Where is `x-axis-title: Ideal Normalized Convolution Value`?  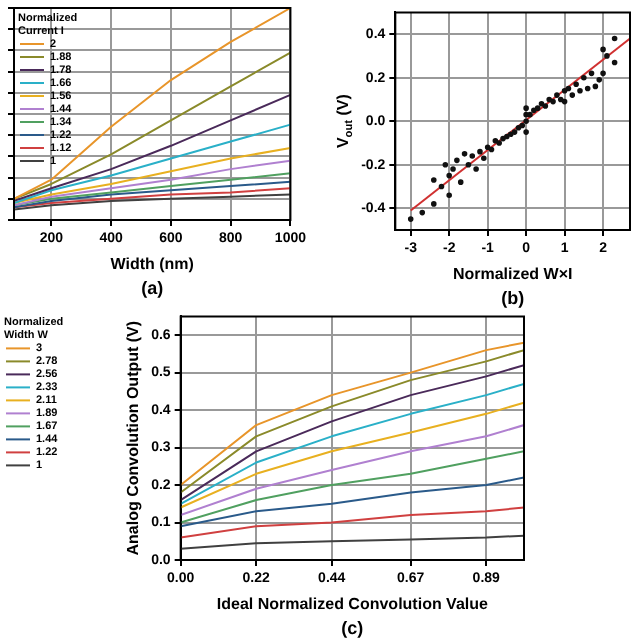 x-axis-title: Ideal Normalized Convolution Value is located at coordinates (353, 603).